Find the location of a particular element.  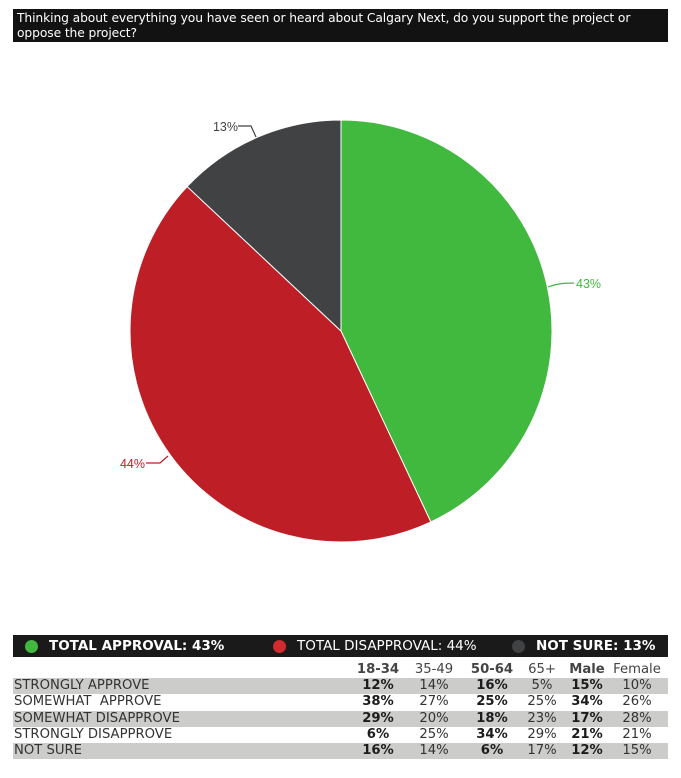

column-header: Female is located at coordinates (637, 669).